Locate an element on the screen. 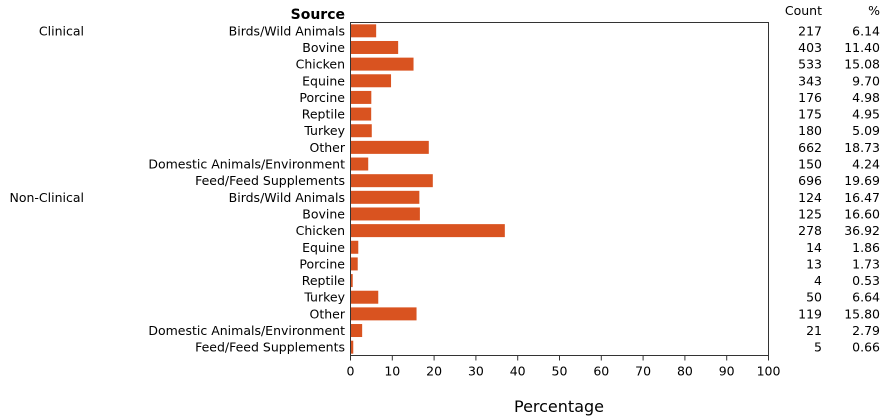 Image resolution: width=884 pixels, height=420 pixels. x-tick-label: 20 is located at coordinates (434, 371).